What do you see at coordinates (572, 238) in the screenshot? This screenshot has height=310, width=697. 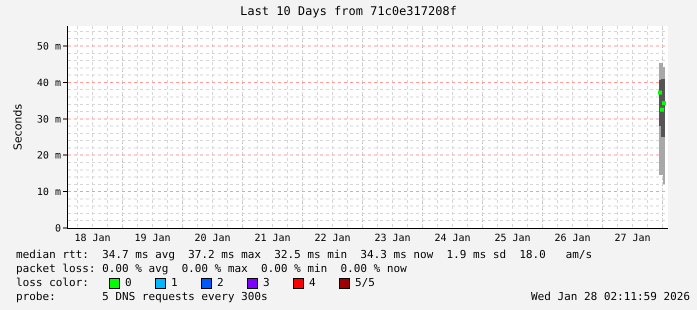 I see `x-tick-label: 26 Jan` at bounding box center [572, 238].